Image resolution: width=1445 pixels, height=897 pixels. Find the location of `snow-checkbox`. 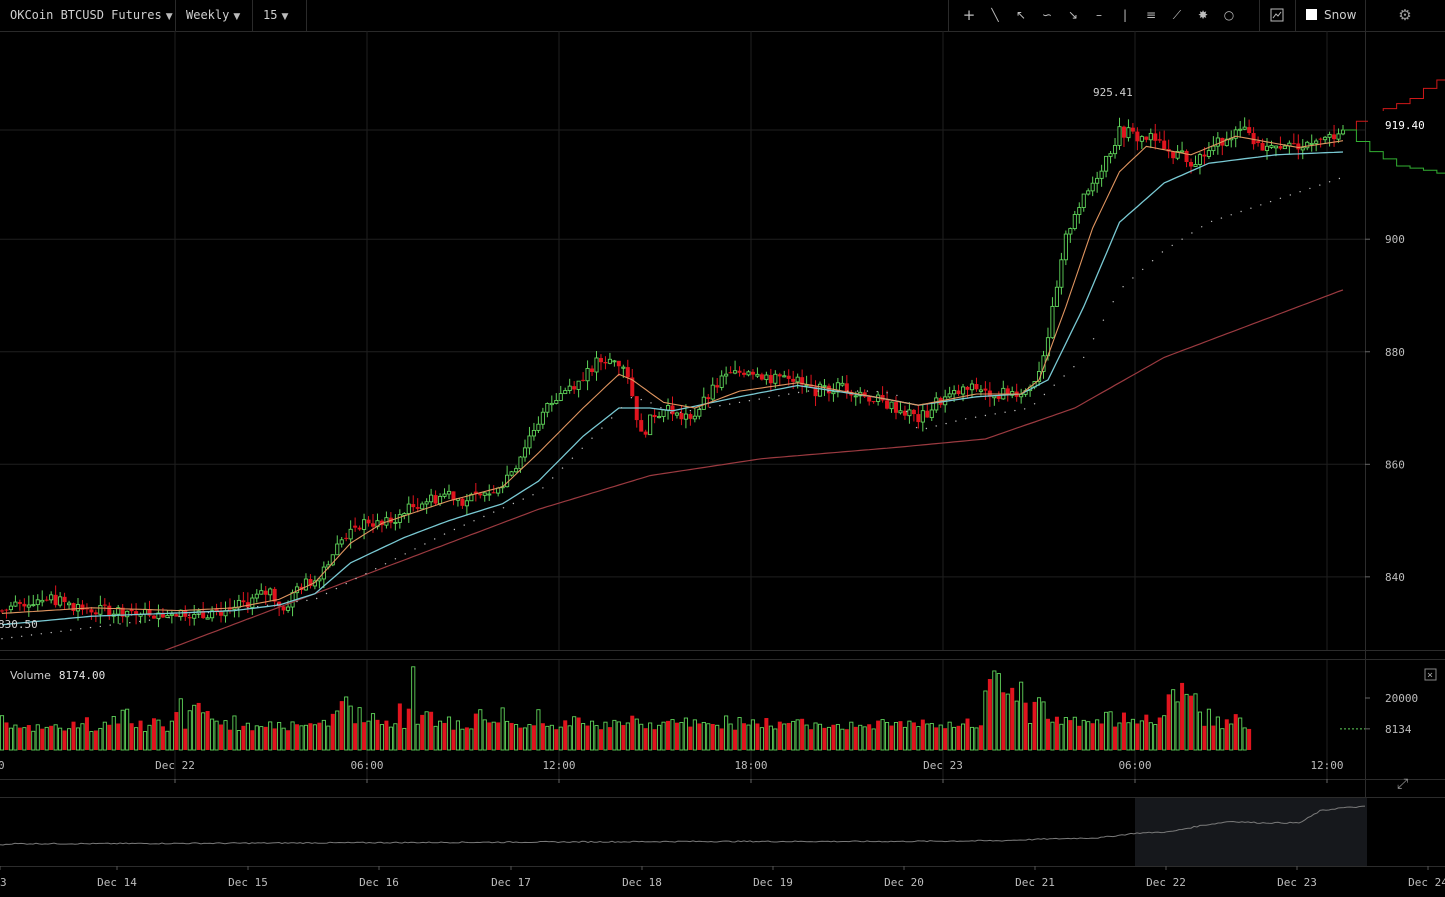

snow-checkbox is located at coordinates (1311, 14).